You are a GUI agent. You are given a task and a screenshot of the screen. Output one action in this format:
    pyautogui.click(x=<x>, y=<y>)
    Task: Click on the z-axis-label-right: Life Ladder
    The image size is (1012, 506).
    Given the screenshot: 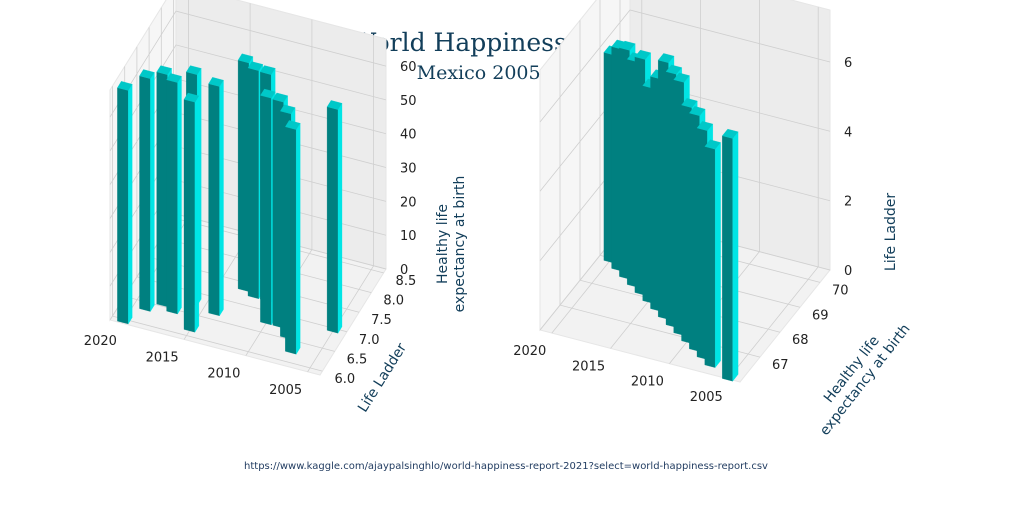 What is the action you would take?
    pyautogui.click(x=891, y=232)
    